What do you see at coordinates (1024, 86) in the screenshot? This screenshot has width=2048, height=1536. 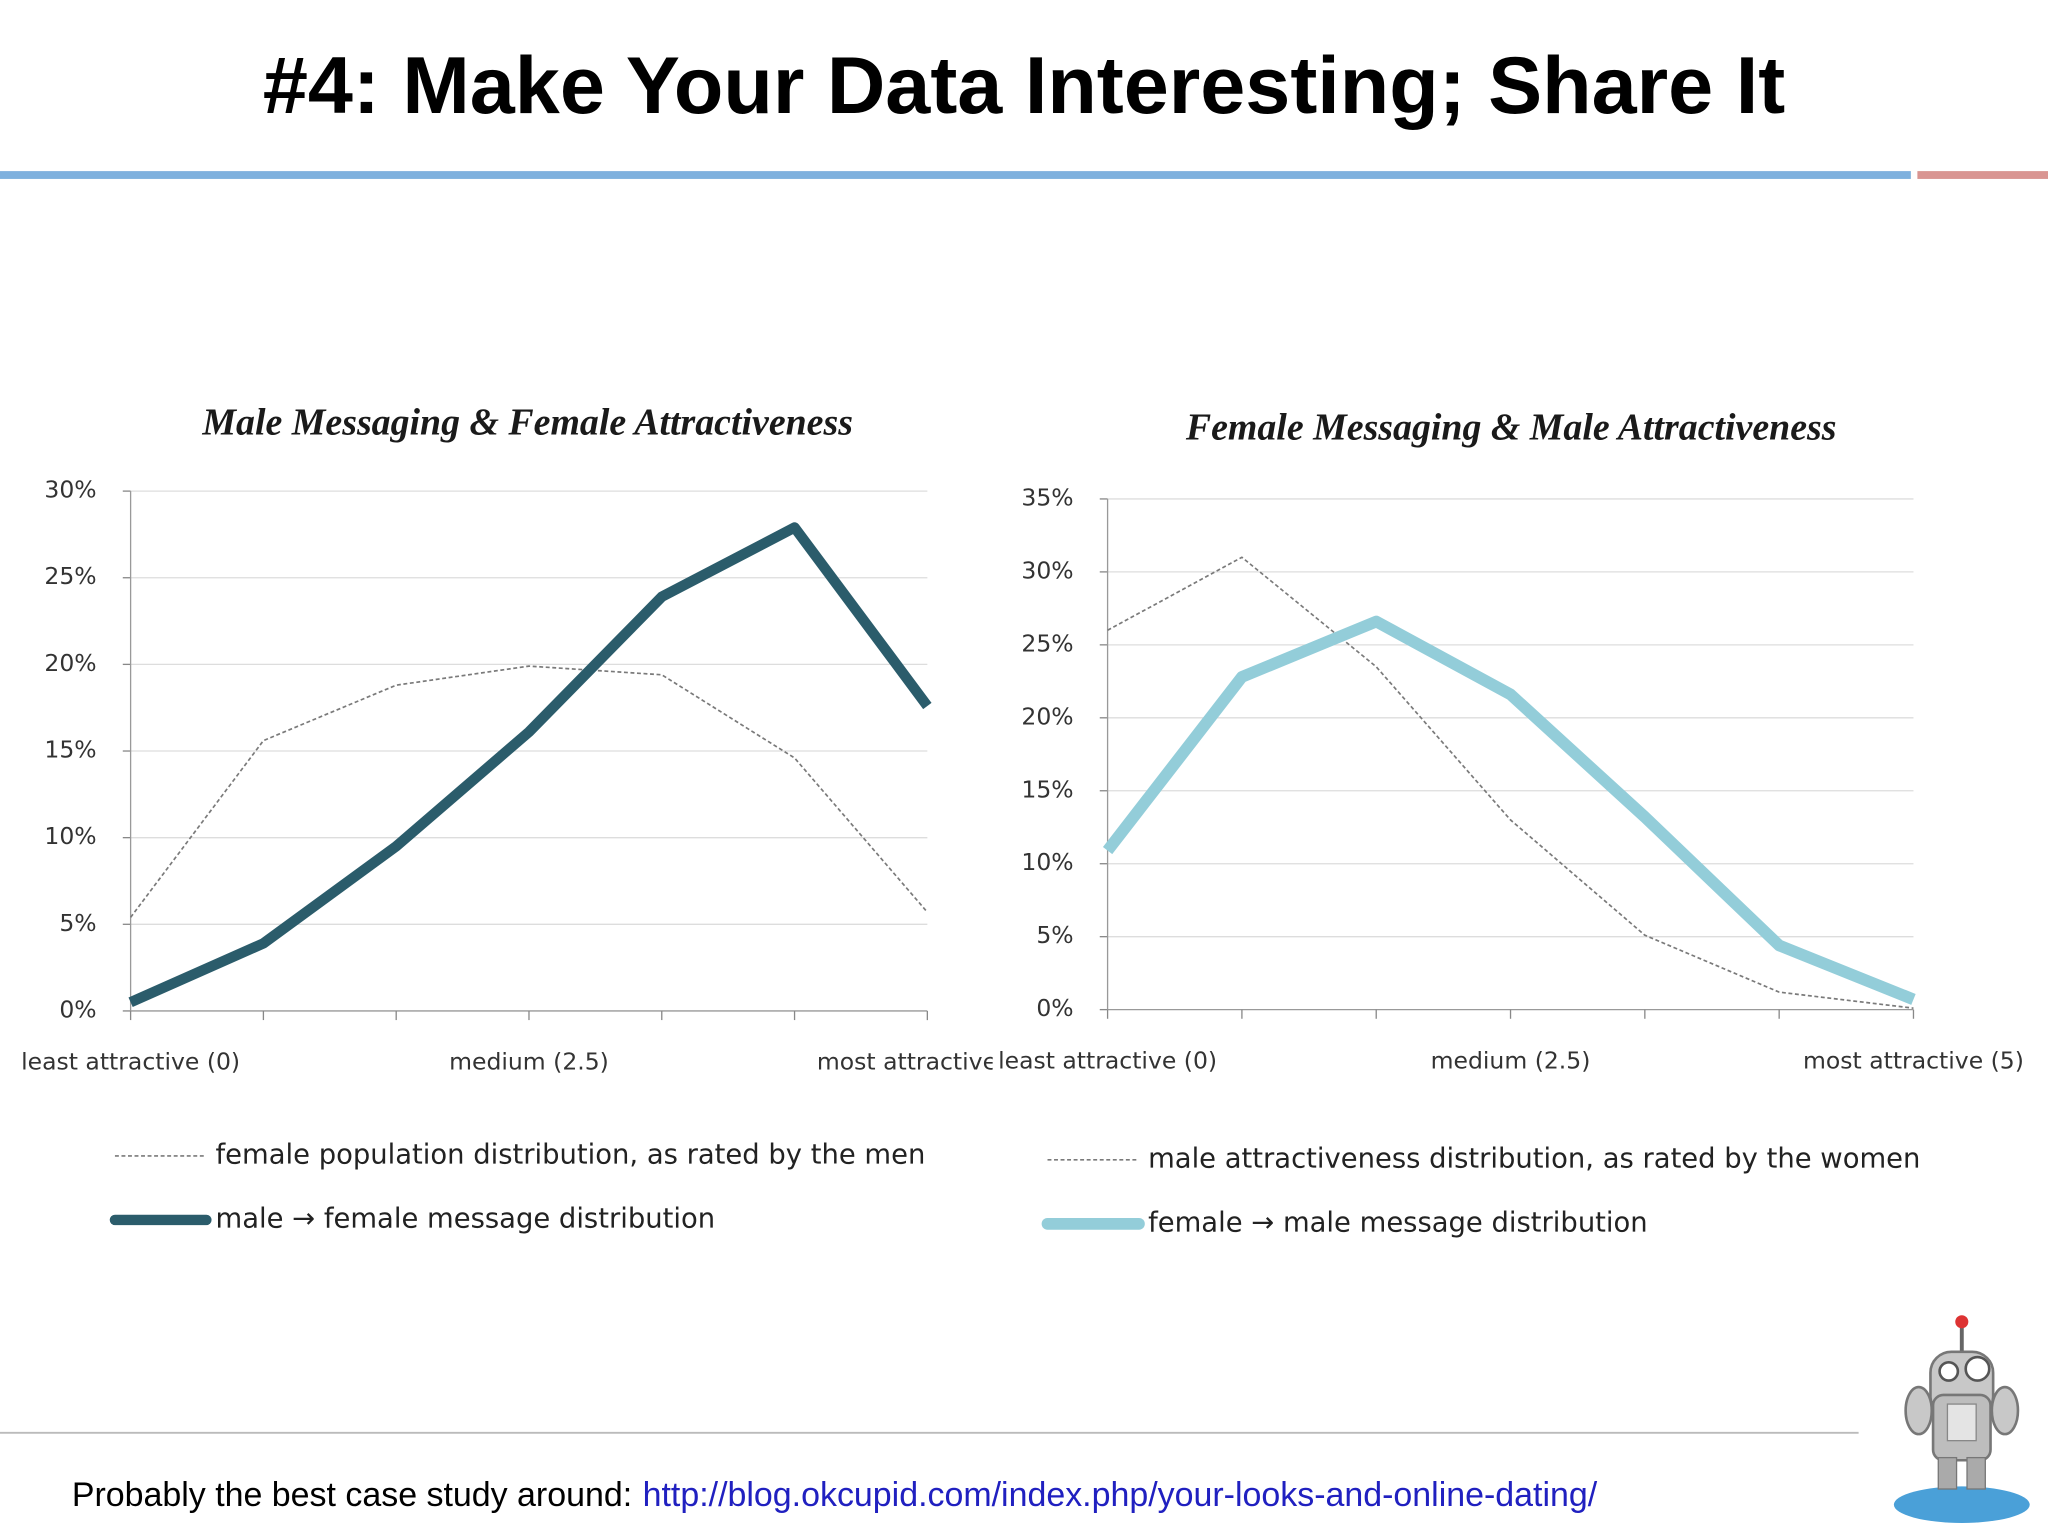 I see `slide-title: #4: Make Your Data Interesting; Share It` at bounding box center [1024, 86].